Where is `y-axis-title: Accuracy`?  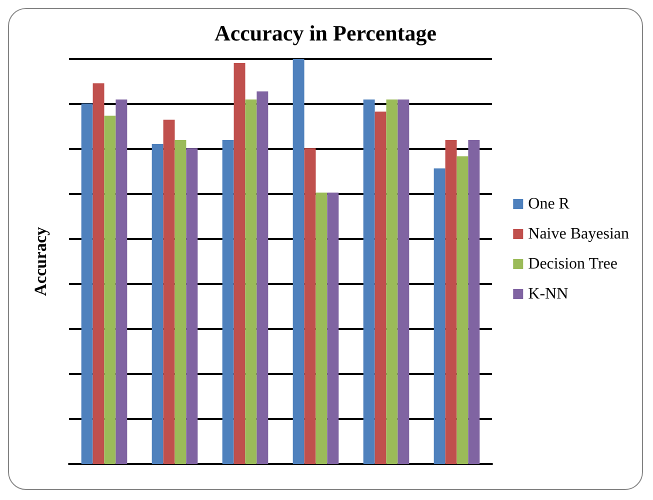 y-axis-title: Accuracy is located at coordinates (40, 261).